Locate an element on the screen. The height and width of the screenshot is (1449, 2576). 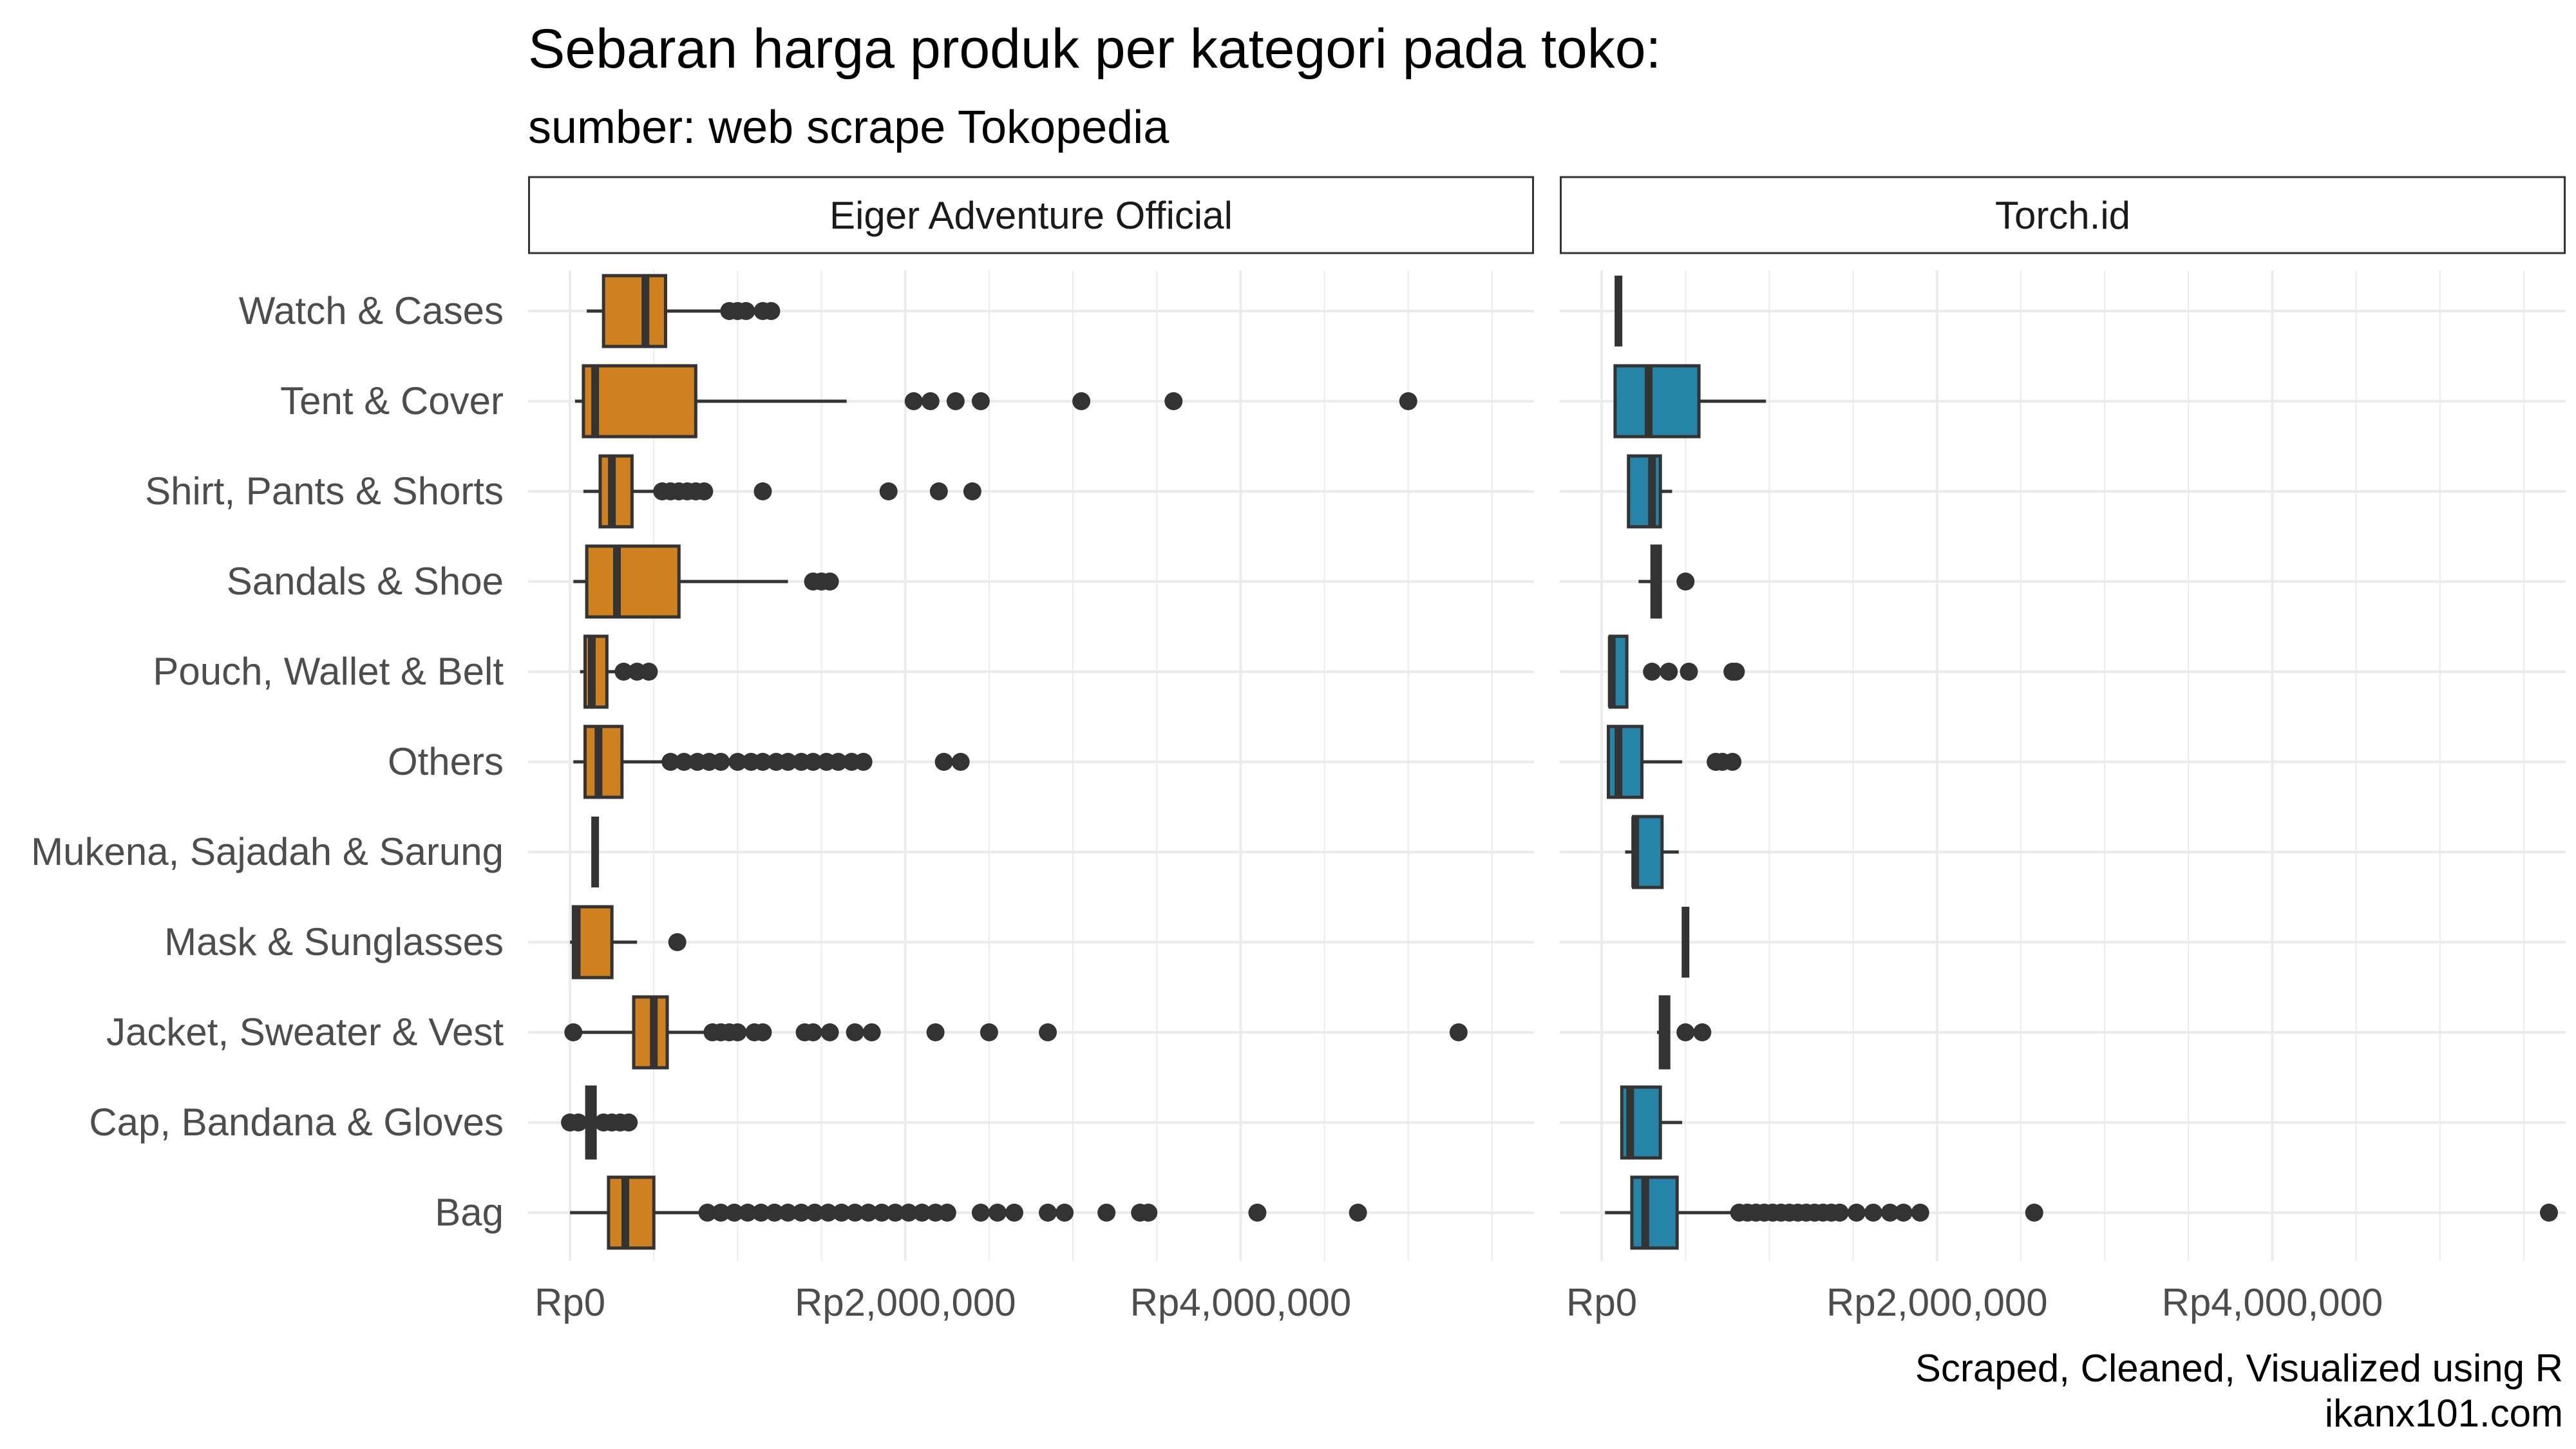
boxplot-torch-id-tent-and-cover is located at coordinates (1690, 401).